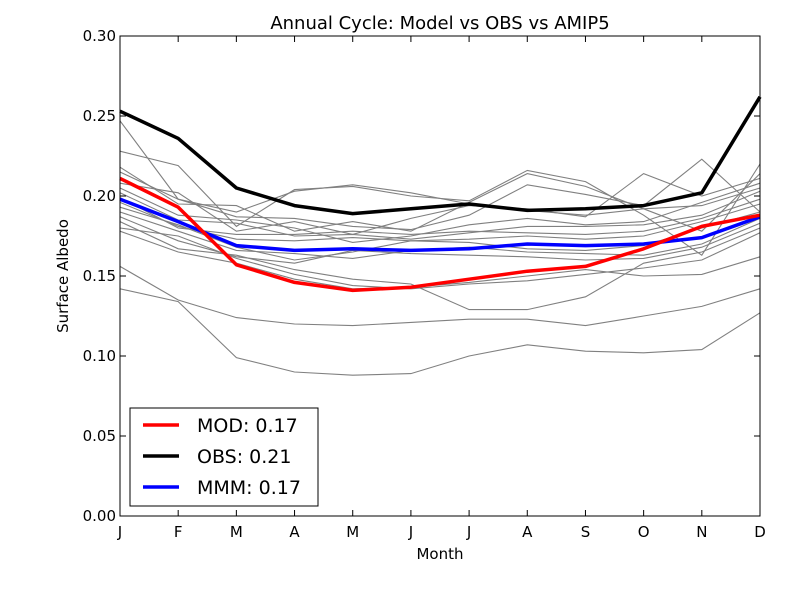 The image size is (800, 604). What do you see at coordinates (439, 554) in the screenshot?
I see `x-axis-label: Month` at bounding box center [439, 554].